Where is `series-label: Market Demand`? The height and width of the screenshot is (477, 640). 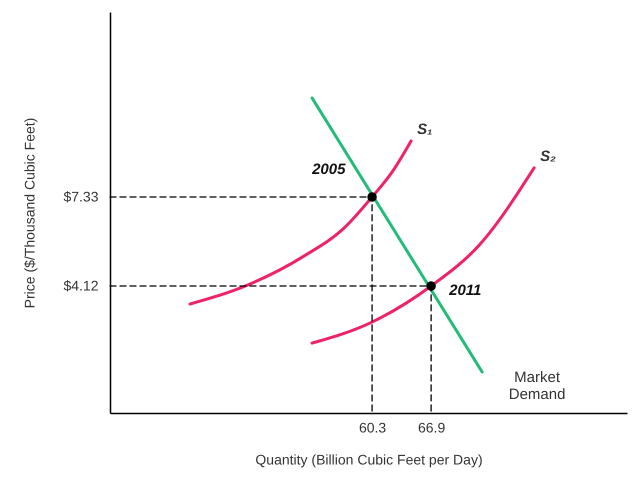
series-label: Market Demand is located at coordinates (537, 385).